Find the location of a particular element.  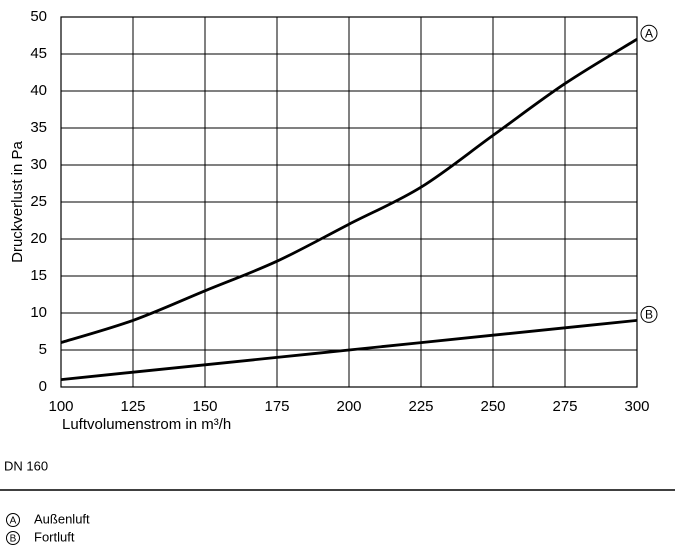

y-tick-label: 30 is located at coordinates (38, 164).